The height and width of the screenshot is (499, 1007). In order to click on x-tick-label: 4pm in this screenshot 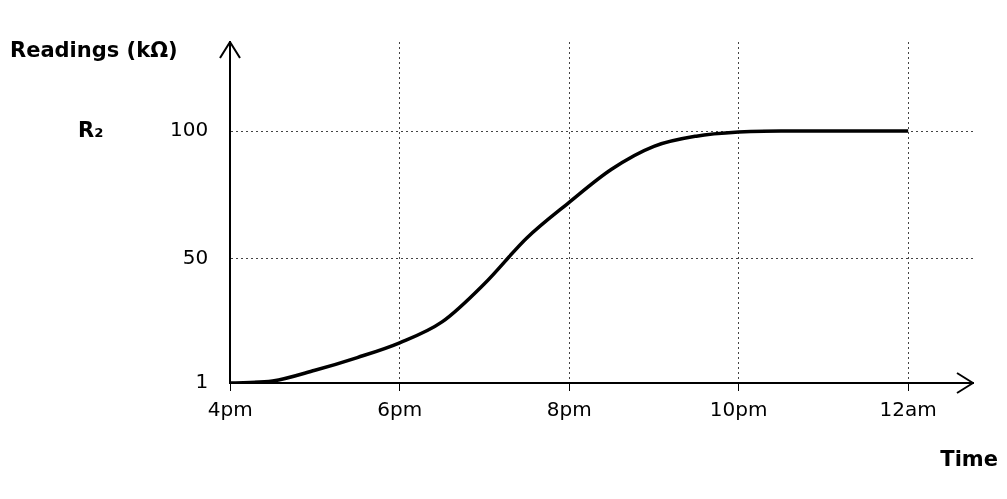, I will do `click(230, 409)`.